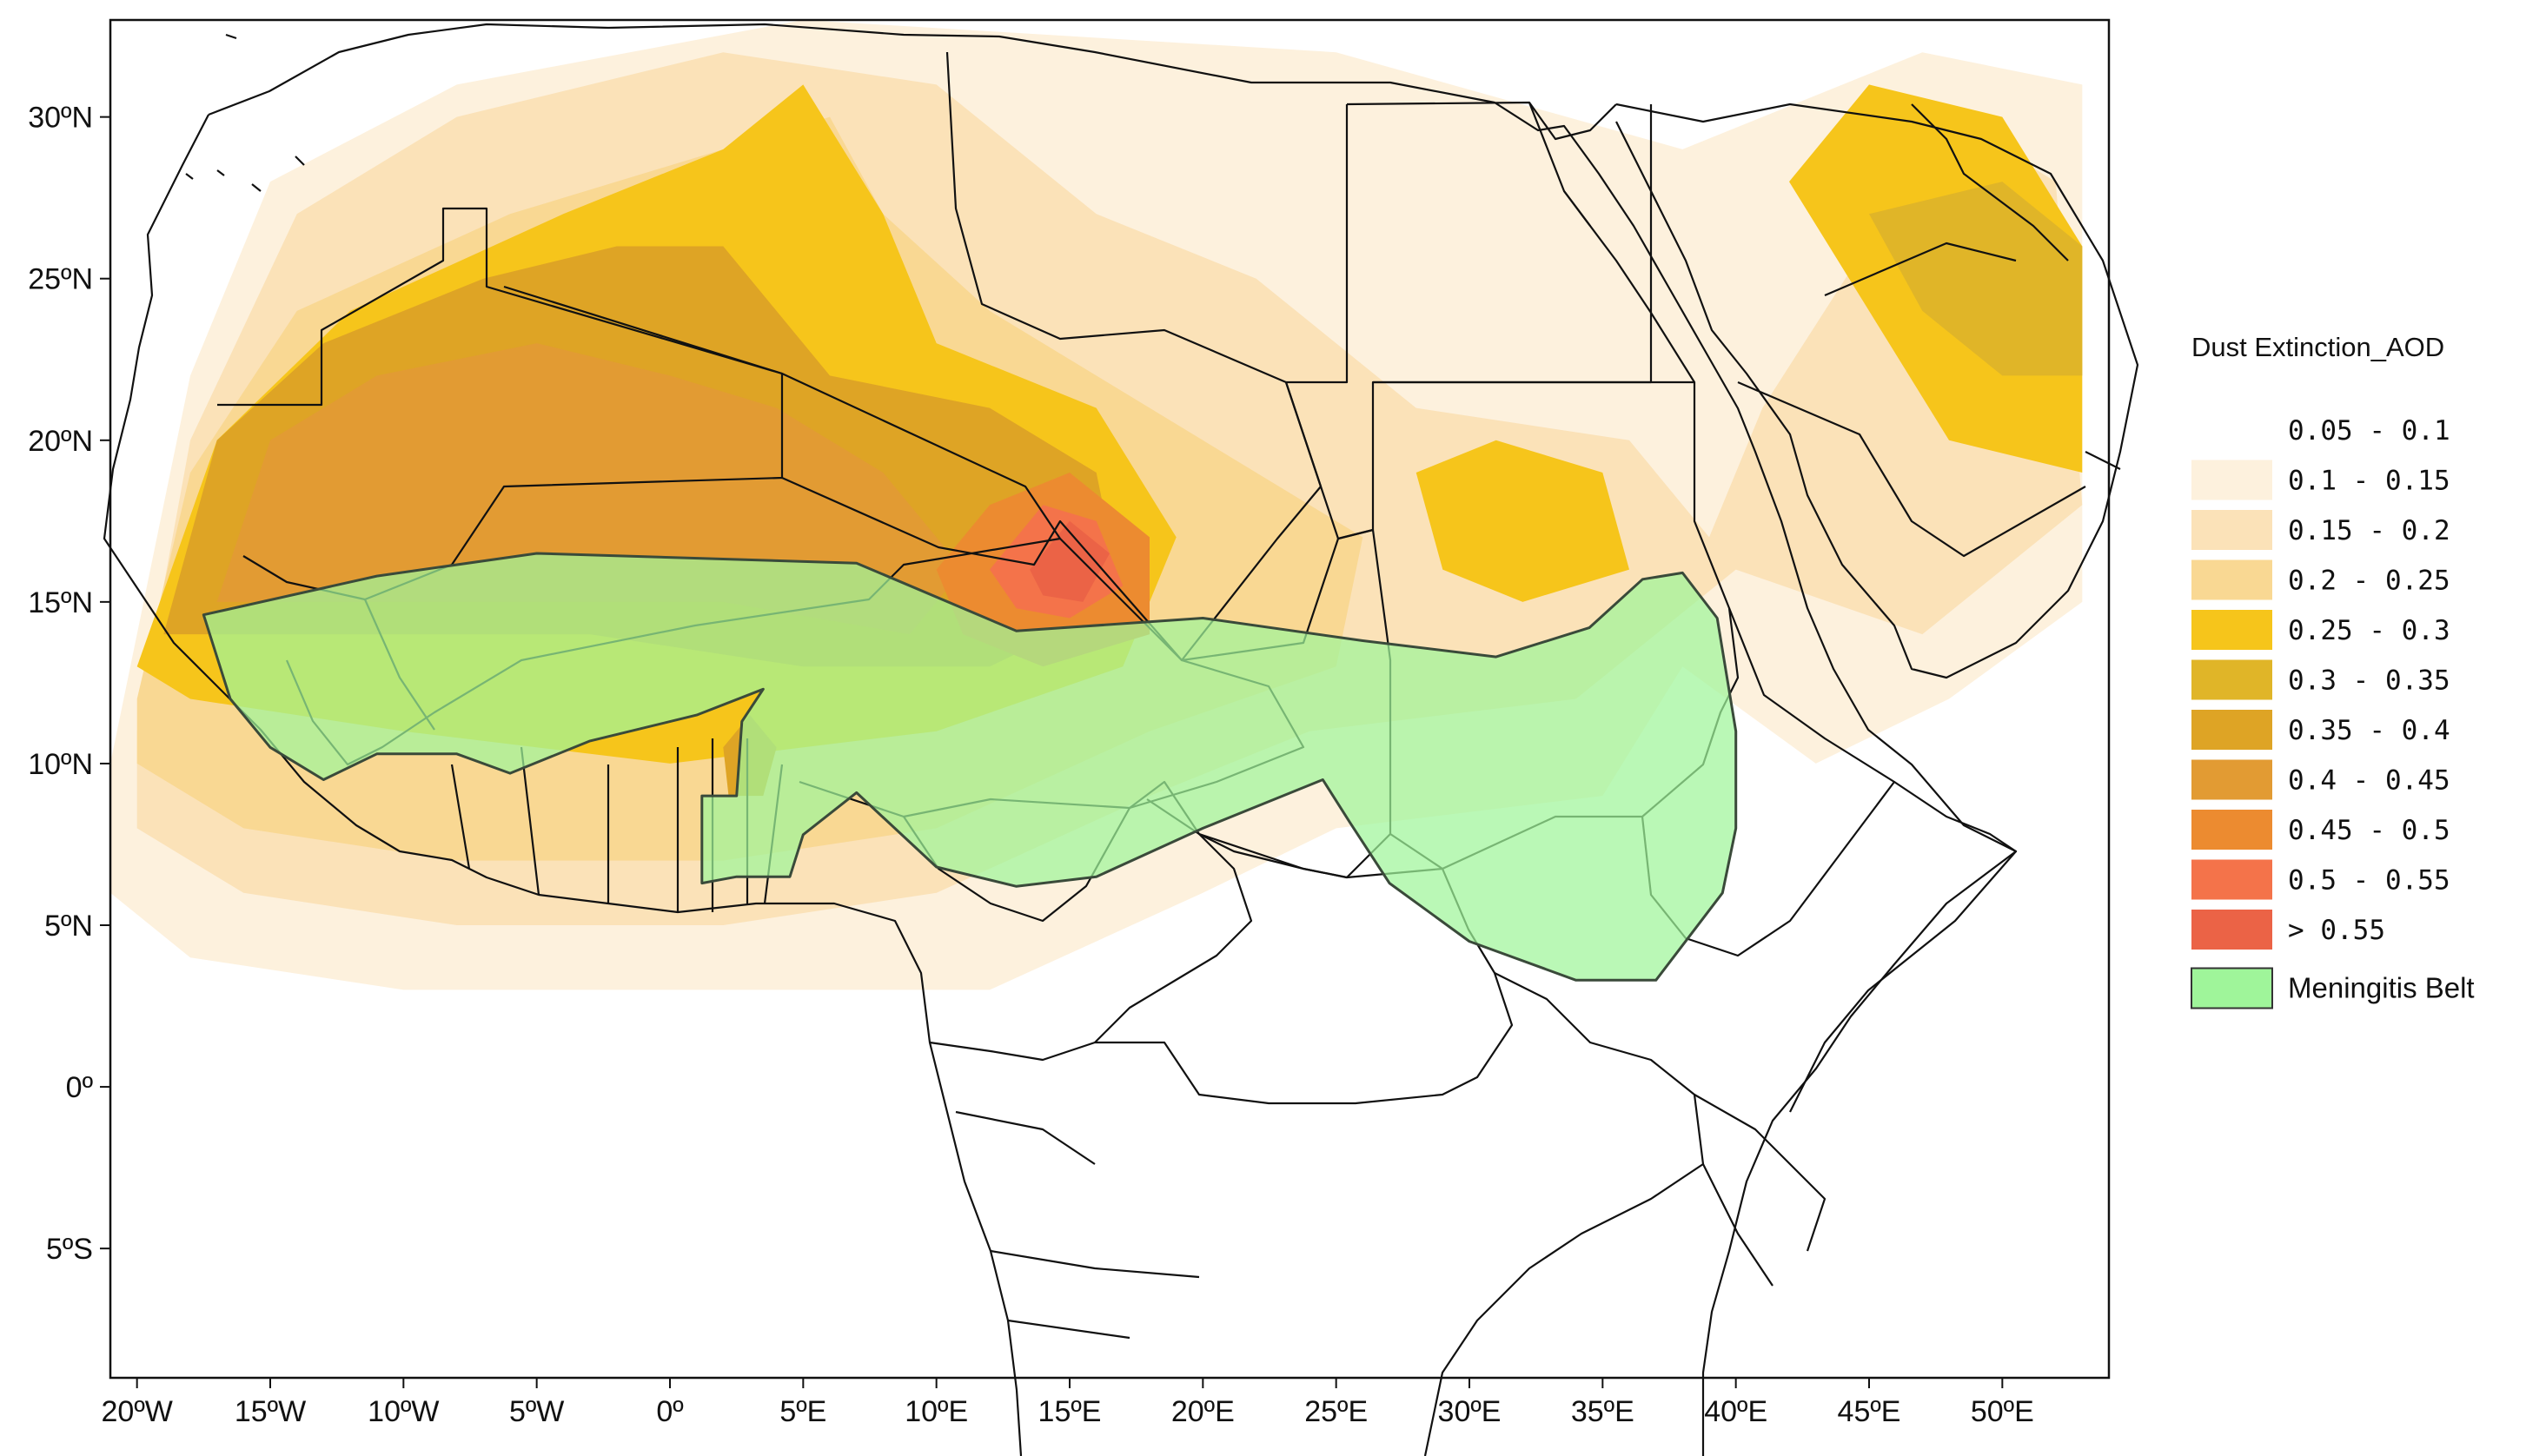 This screenshot has height=1456, width=2526. I want to click on lon-tick-label: 45ºE, so click(1869, 1411).